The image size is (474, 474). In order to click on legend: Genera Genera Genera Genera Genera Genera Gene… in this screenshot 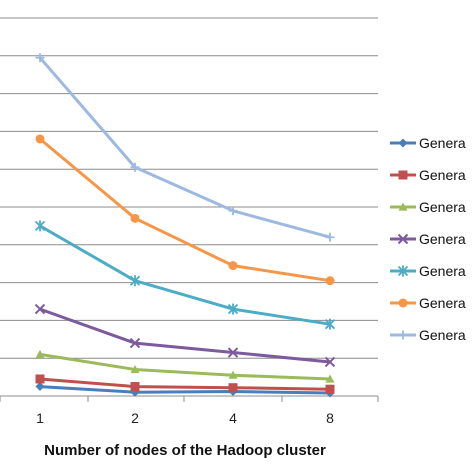, I will do `click(428, 239)`.